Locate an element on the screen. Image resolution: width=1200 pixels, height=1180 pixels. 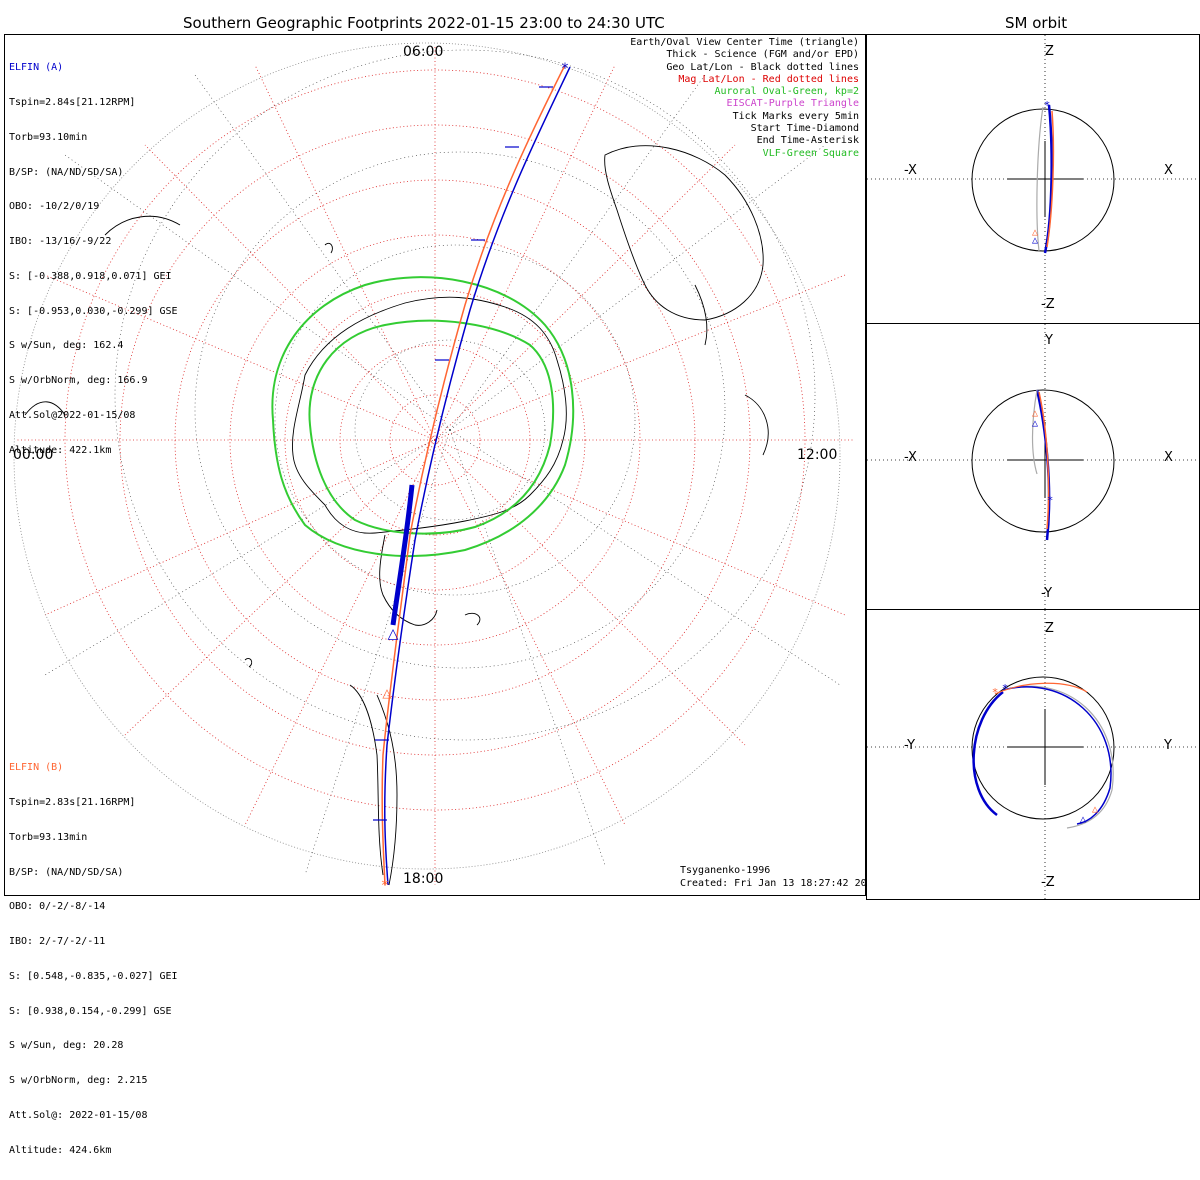
elfin-b-line: IBO: 2/-7/-2/-11 is located at coordinates (57, 942).